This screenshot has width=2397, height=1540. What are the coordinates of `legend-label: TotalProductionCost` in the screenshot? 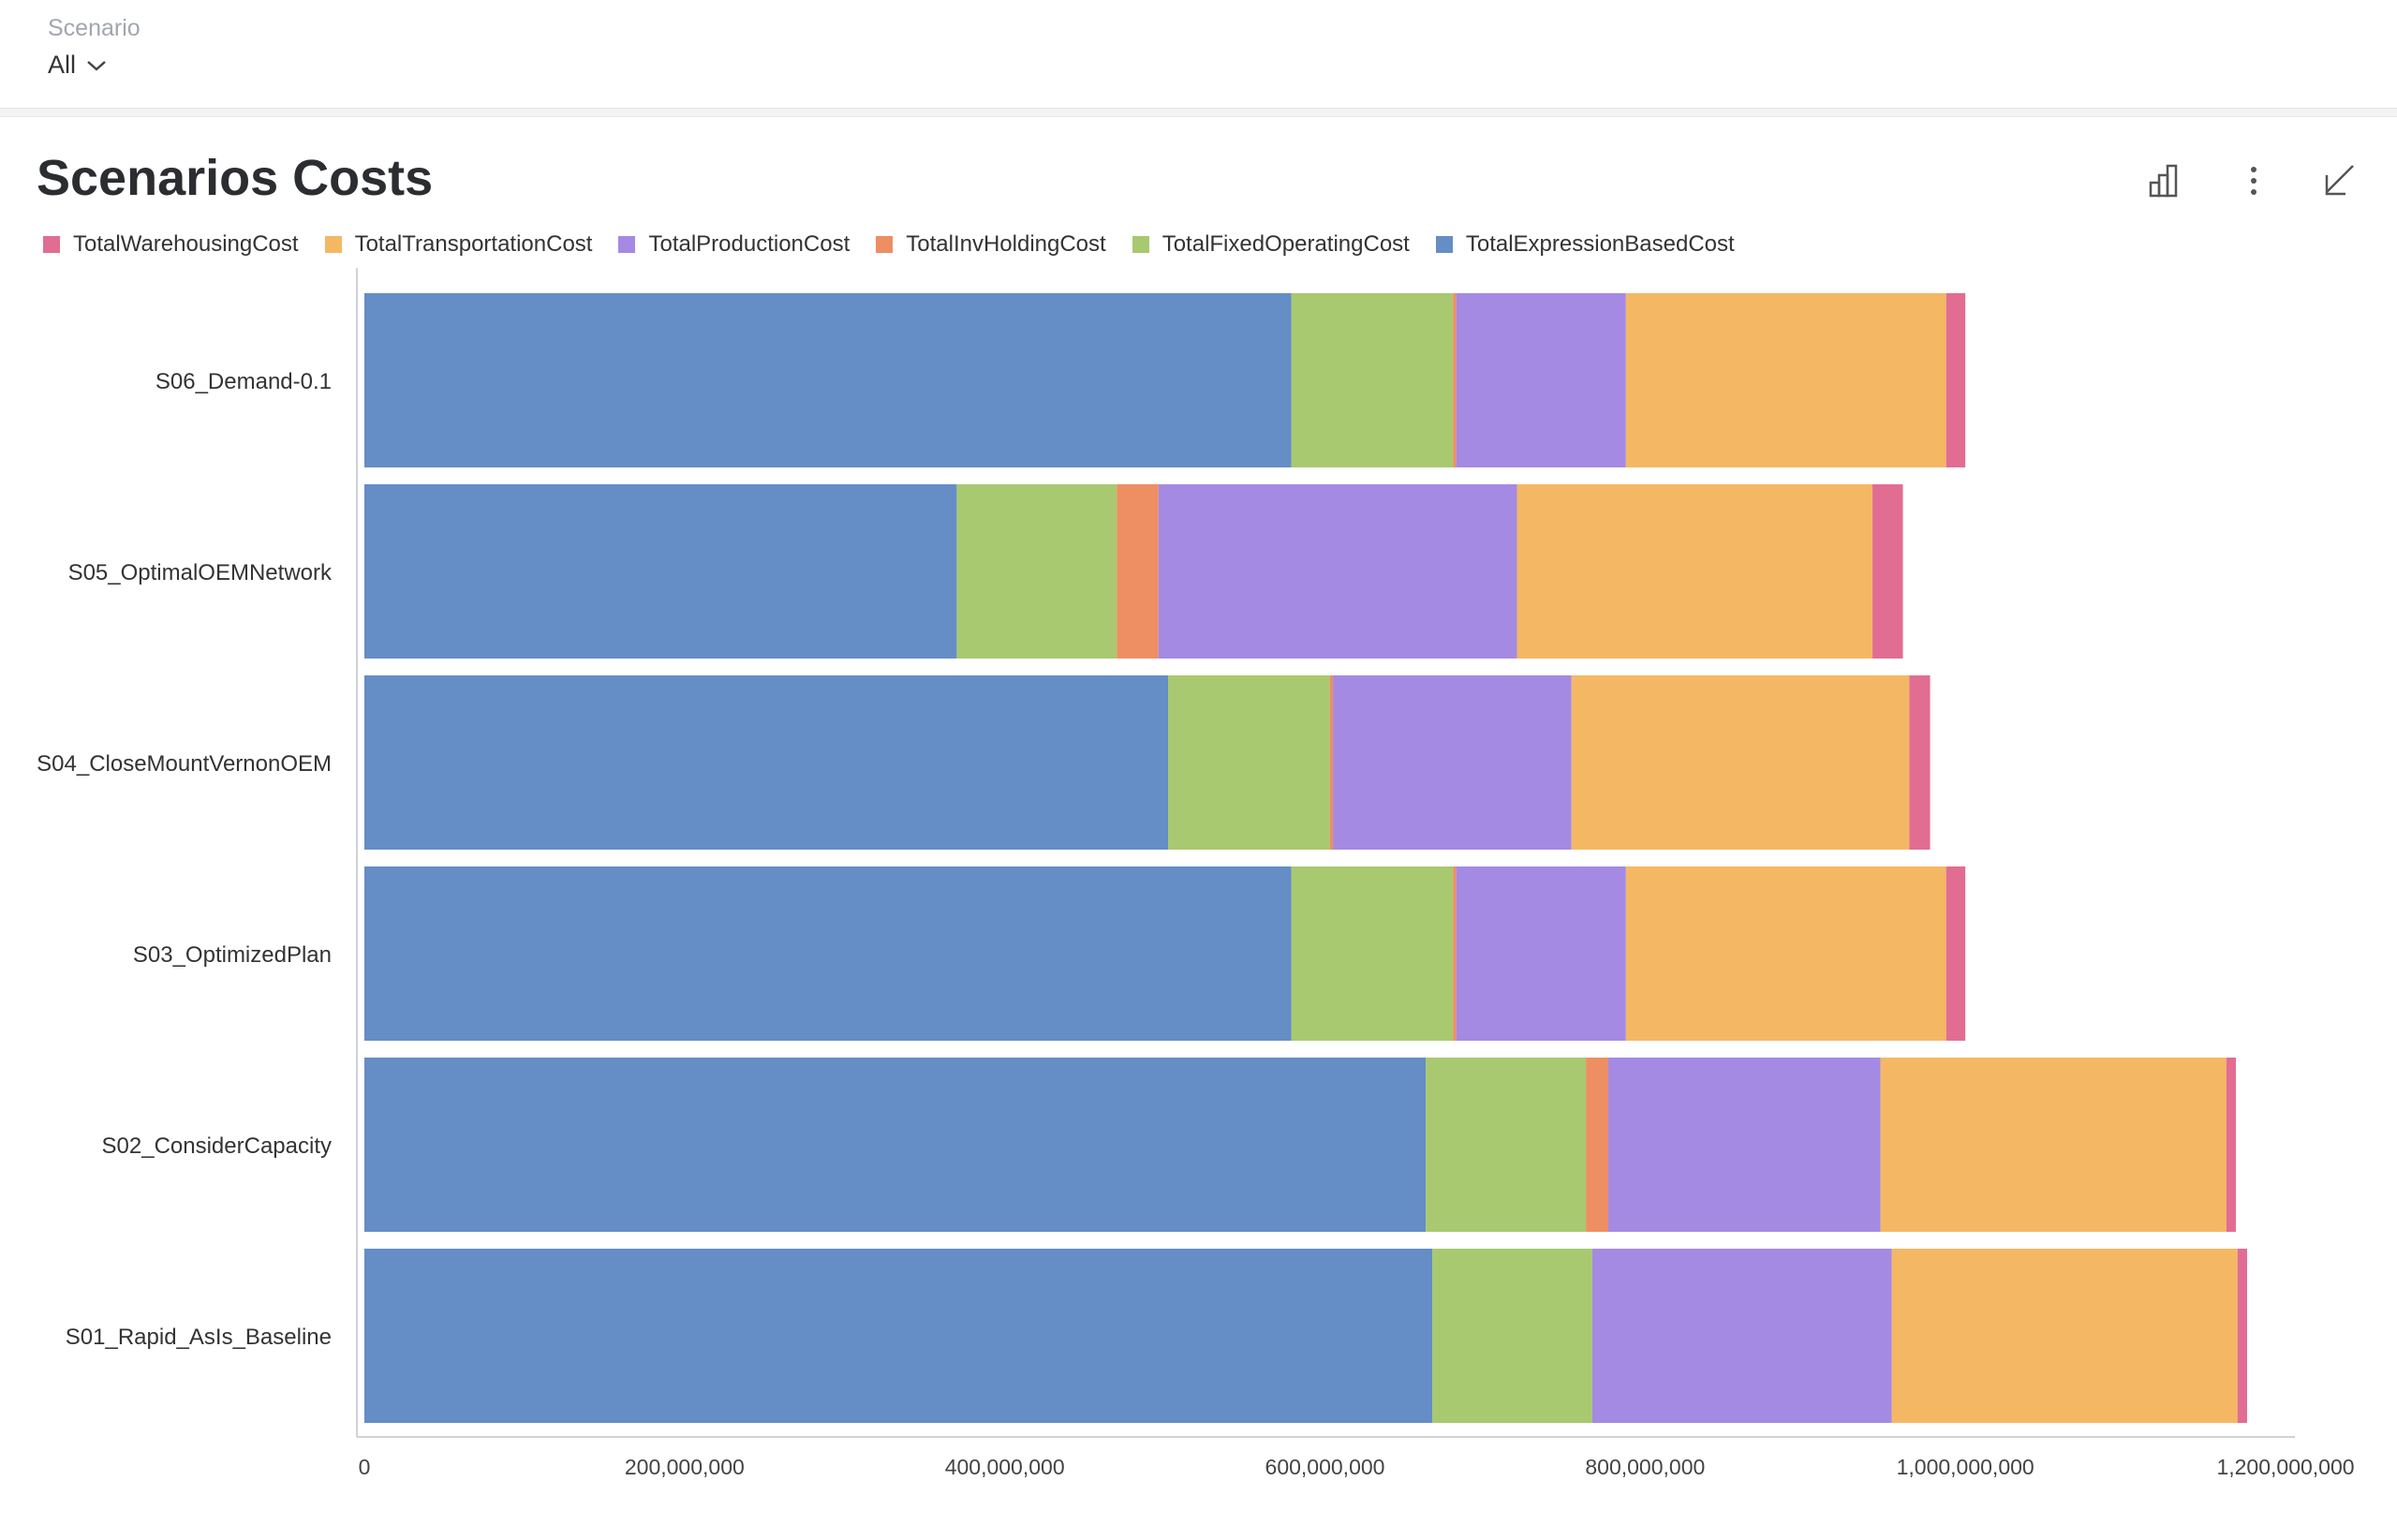 It's located at (749, 244).